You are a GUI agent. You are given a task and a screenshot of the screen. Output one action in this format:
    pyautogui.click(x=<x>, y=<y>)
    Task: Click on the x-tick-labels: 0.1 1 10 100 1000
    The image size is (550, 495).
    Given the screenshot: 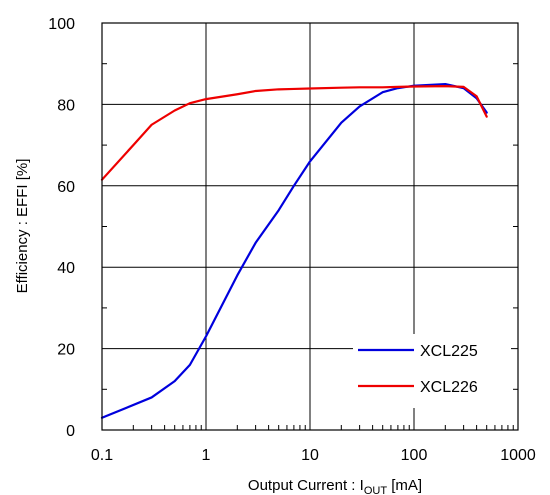 What is the action you would take?
    pyautogui.click(x=313, y=455)
    